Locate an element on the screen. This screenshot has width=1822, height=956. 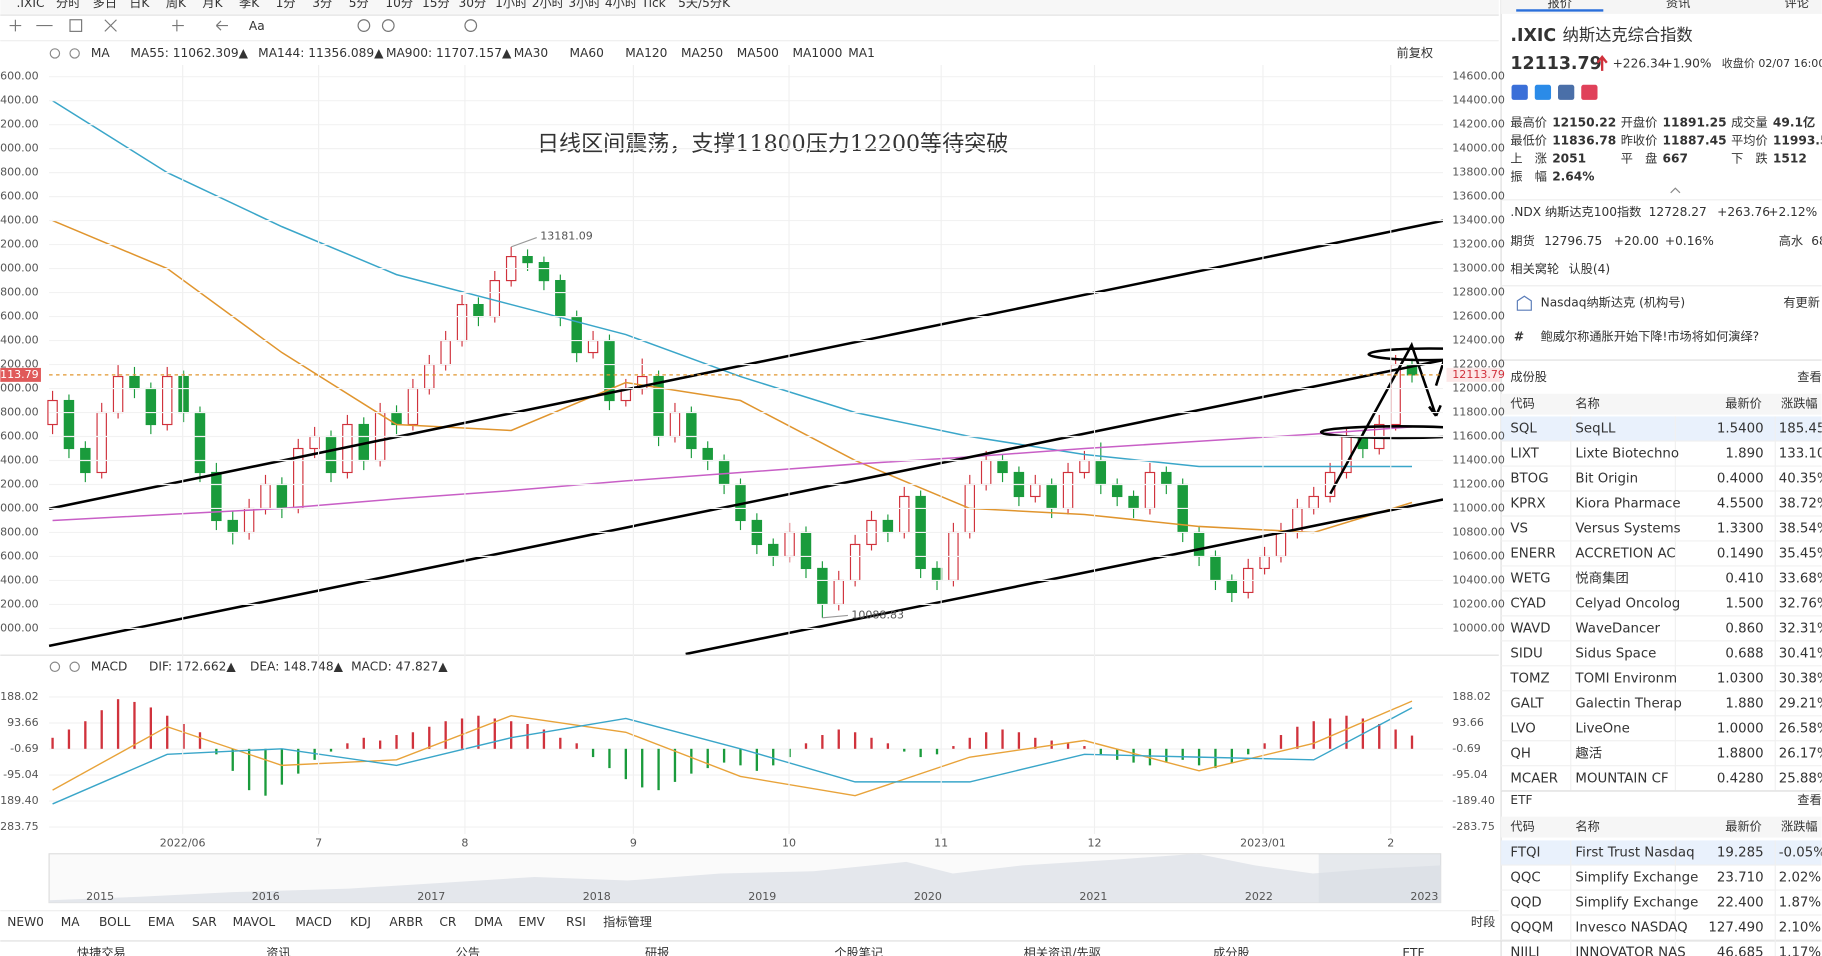
collapse is located at coordinates (1675, 190).